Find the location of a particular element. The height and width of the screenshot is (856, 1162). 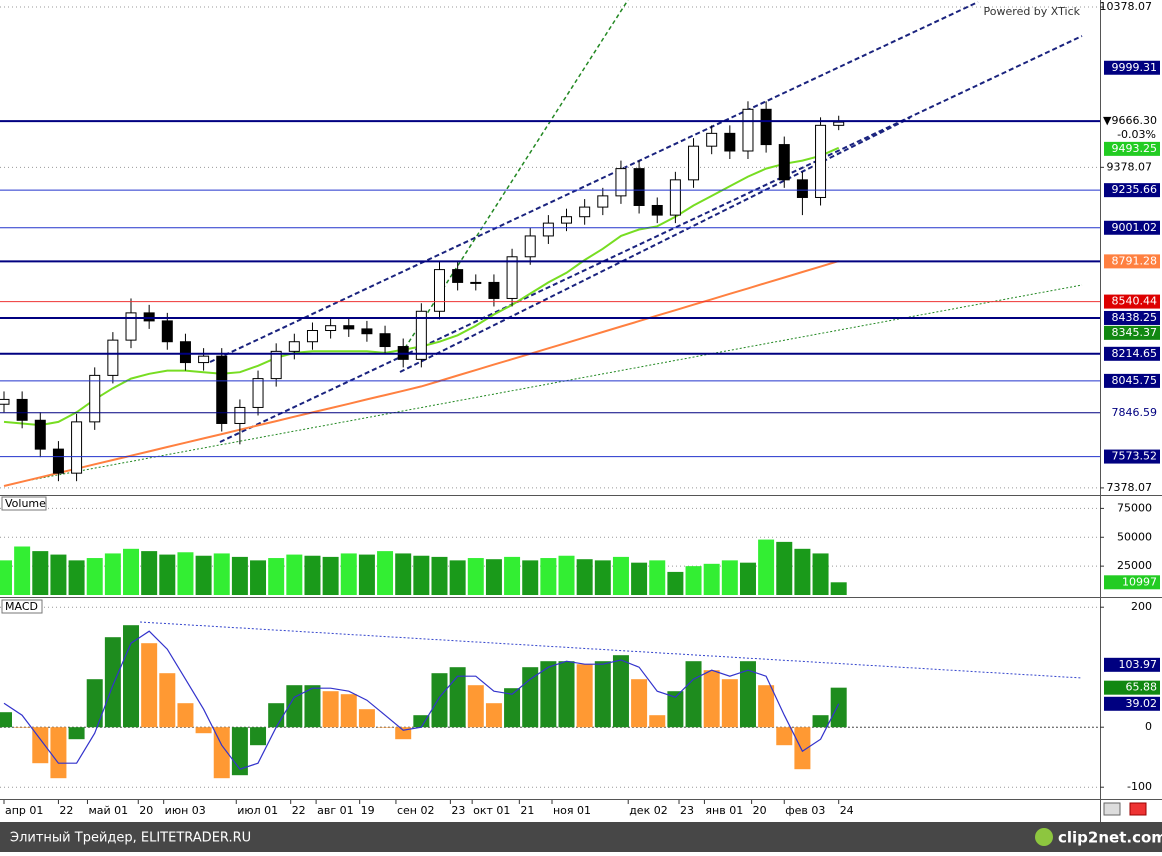

level-label: 9001.02 is located at coordinates (1135, 227).